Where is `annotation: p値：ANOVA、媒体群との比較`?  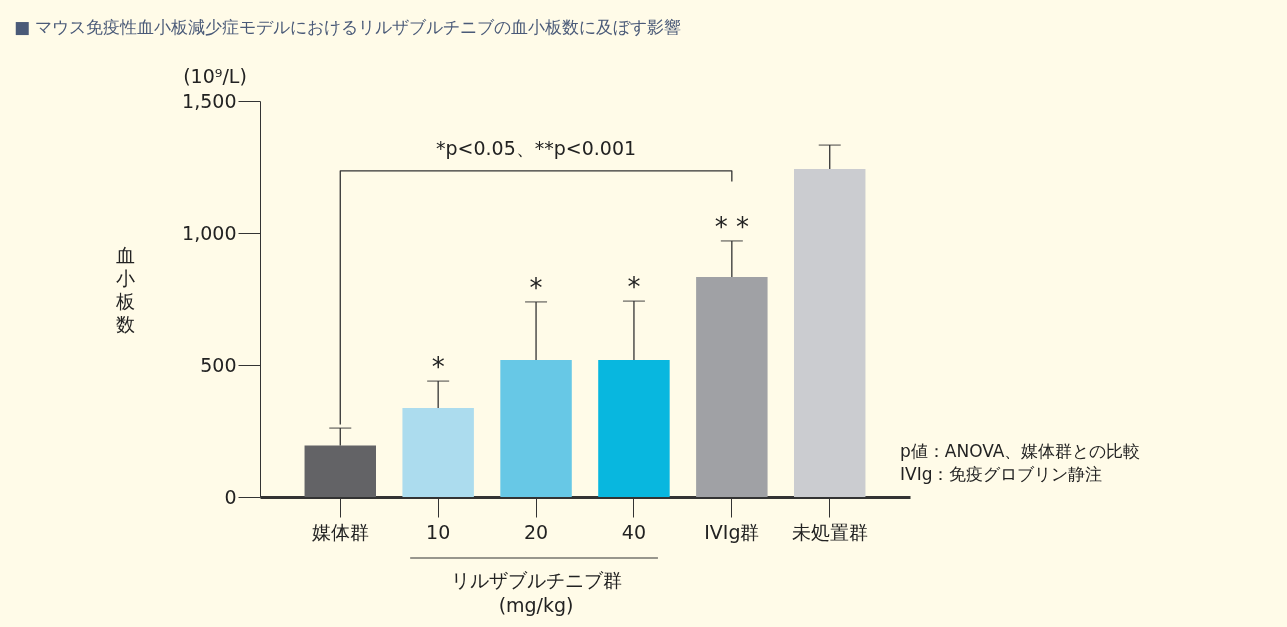 annotation: p値：ANOVA、媒体群との比較 is located at coordinates (1020, 451).